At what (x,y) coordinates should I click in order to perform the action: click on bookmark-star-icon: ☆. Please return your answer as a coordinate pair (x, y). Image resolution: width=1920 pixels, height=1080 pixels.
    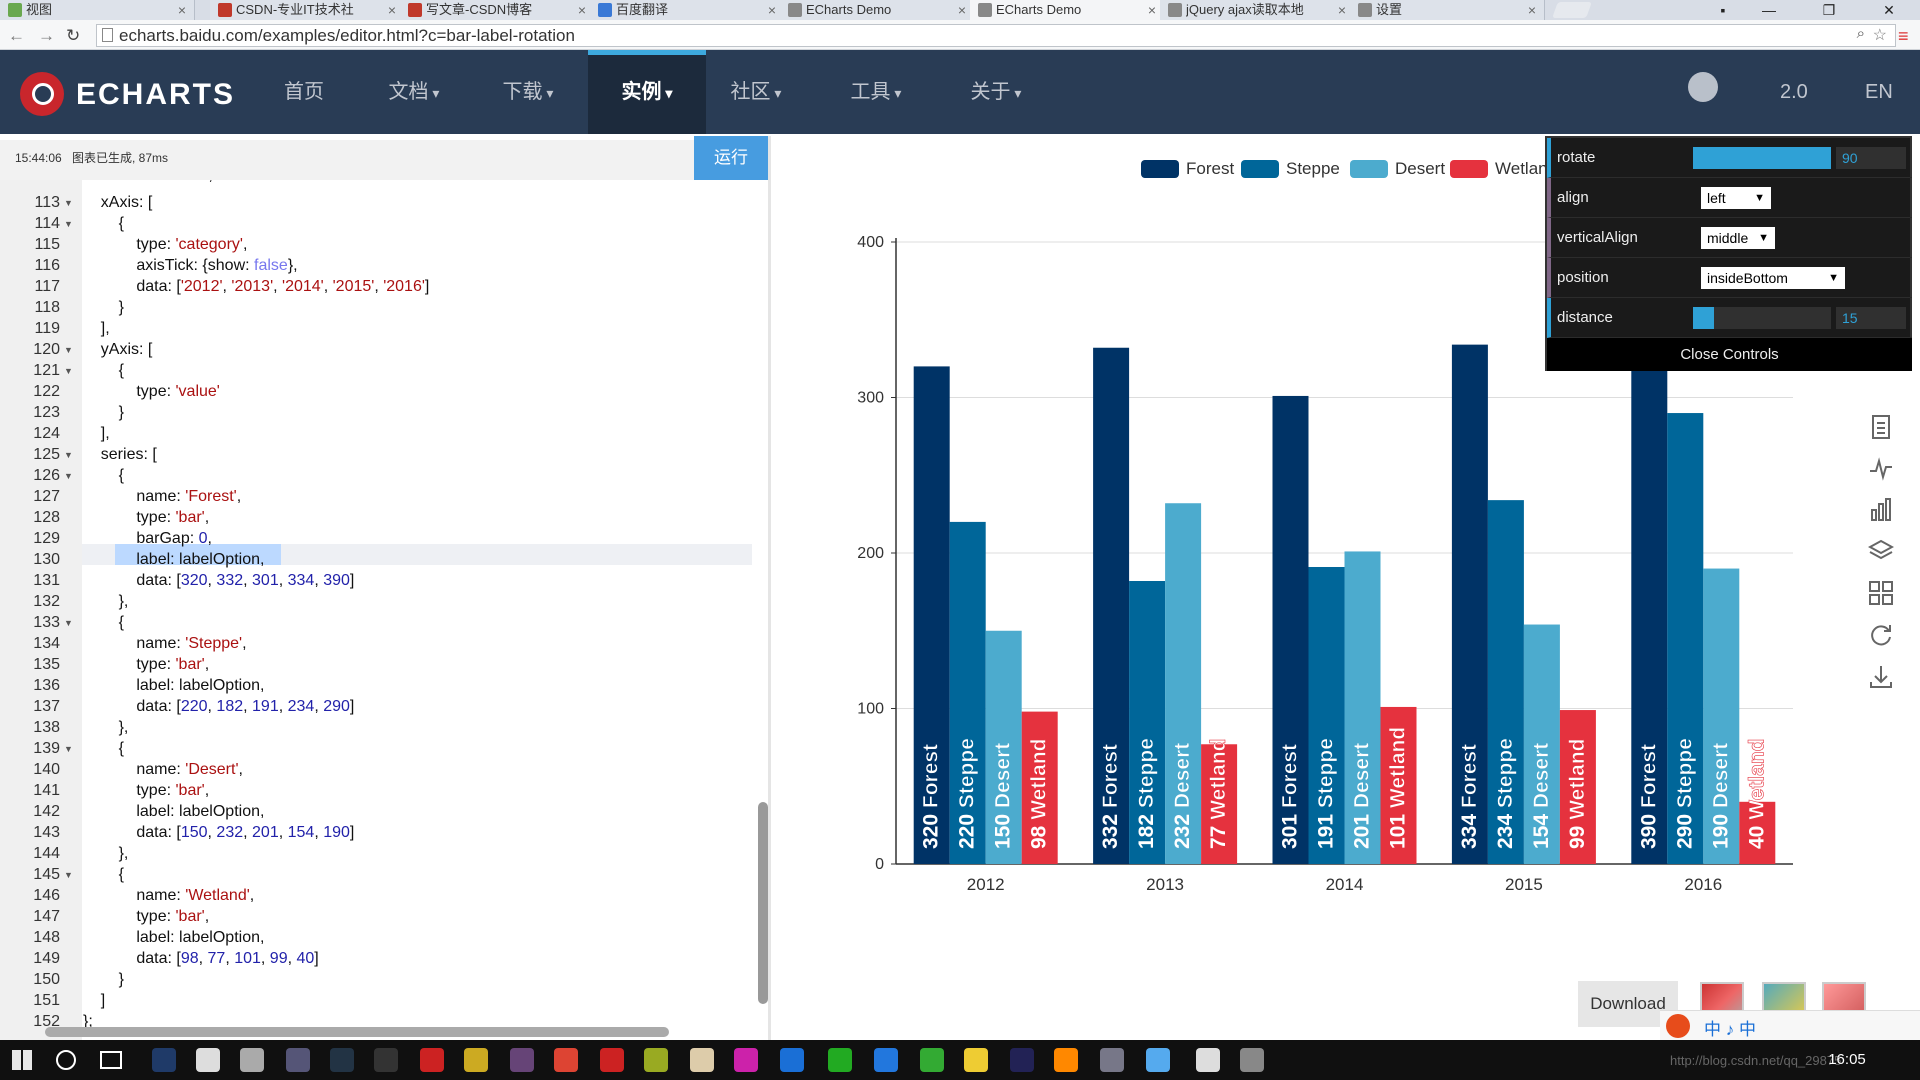
    Looking at the image, I should click on (1879, 35).